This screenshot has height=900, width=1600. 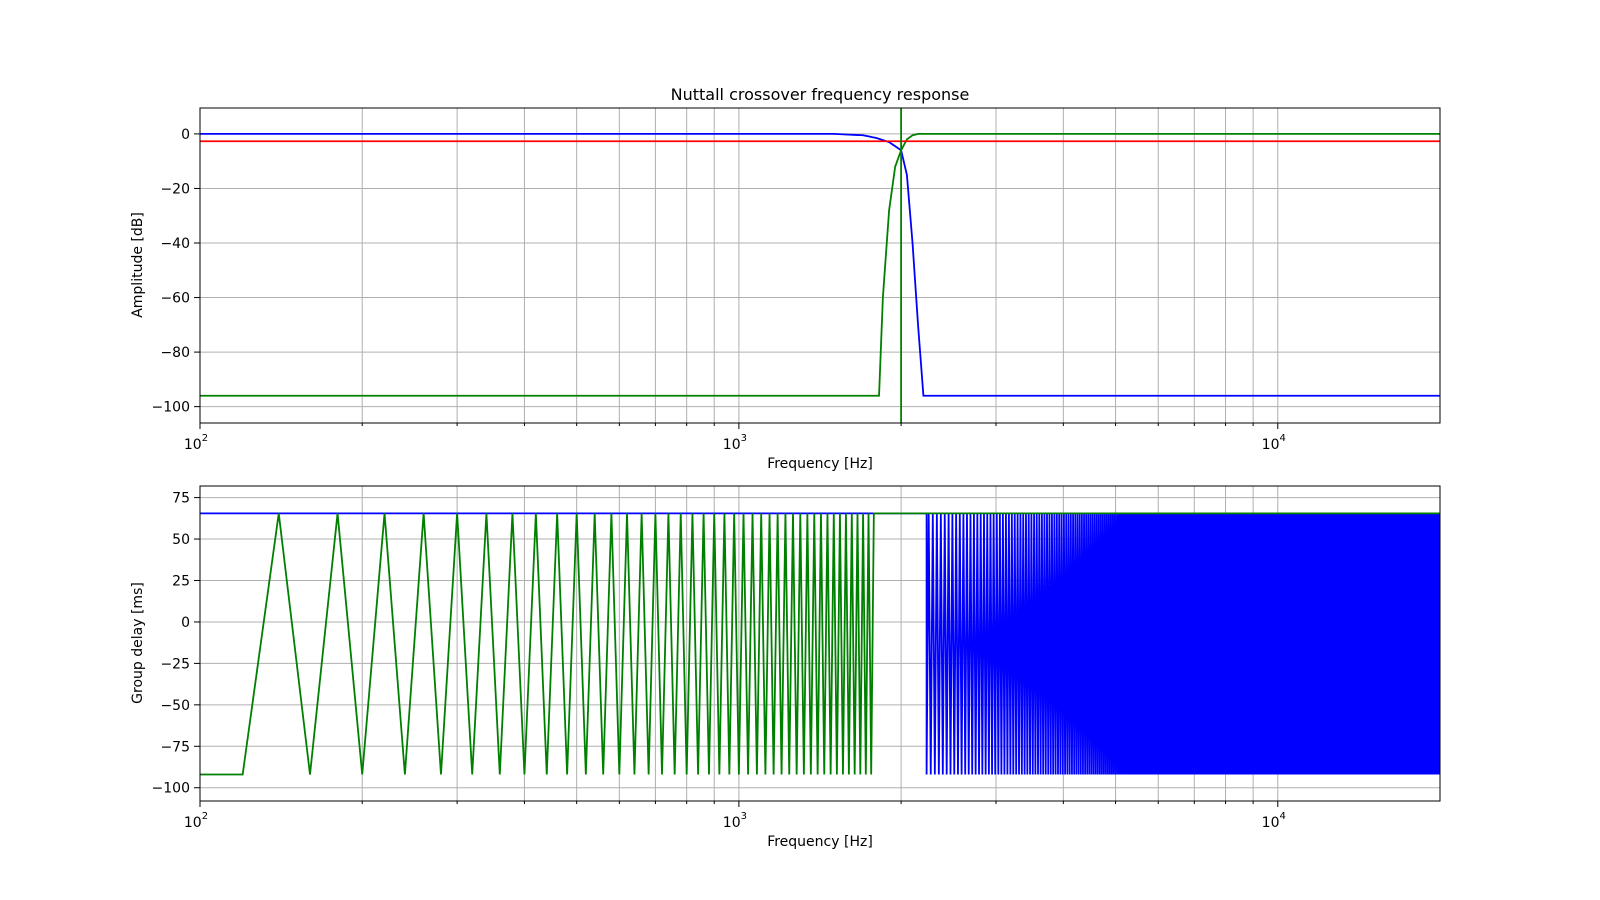 I want to click on group-delay-y-tick-label: −25, so click(x=175, y=664).